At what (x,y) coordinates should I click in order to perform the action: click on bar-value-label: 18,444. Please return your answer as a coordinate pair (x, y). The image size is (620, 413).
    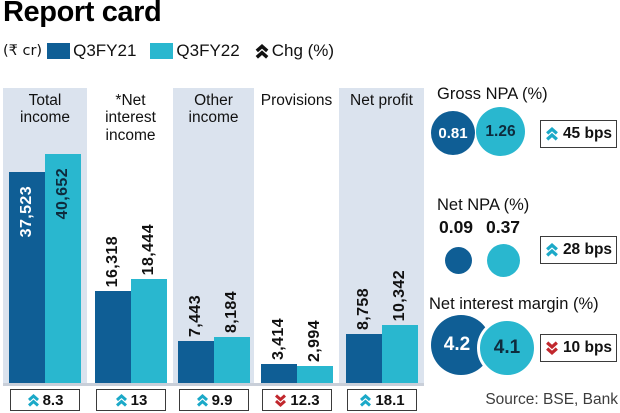
    Looking at the image, I should click on (148, 249).